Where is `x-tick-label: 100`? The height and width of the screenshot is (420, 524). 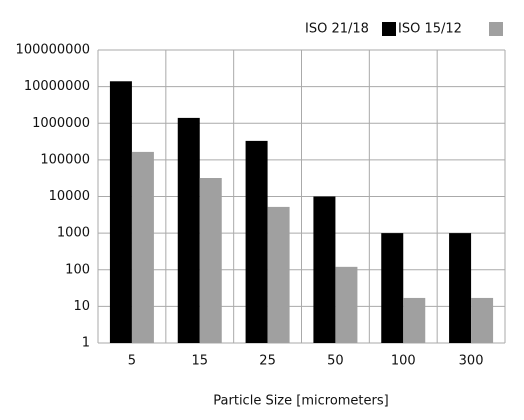 x-tick-label: 100 is located at coordinates (403, 361).